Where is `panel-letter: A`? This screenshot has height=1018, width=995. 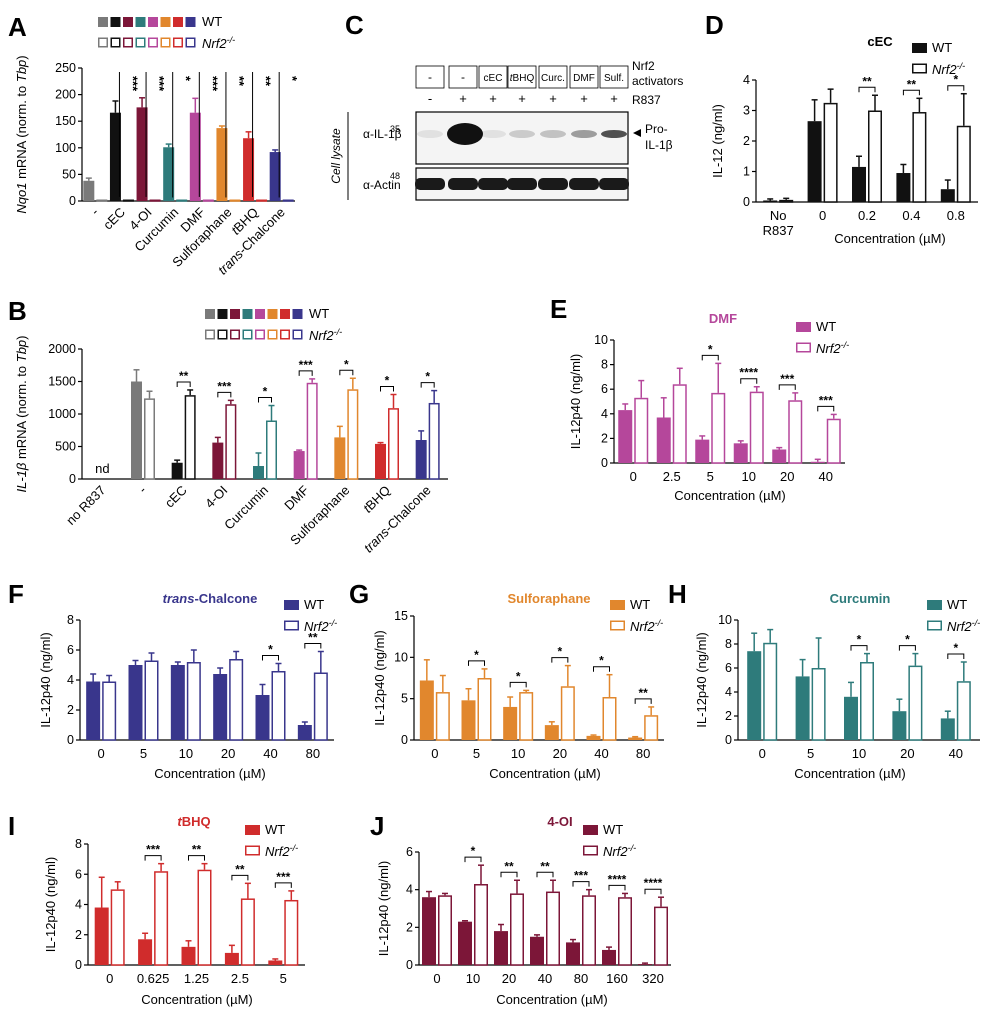 panel-letter: A is located at coordinates (17, 27).